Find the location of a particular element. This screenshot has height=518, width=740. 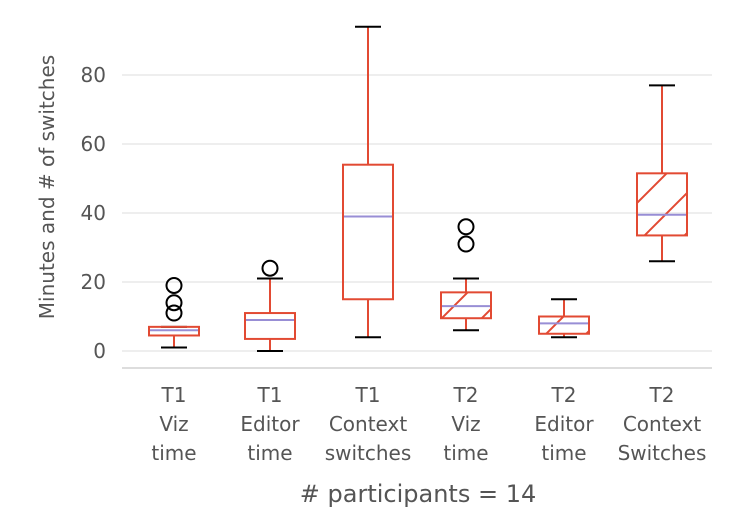

y-tick-label: 20 is located at coordinates (93, 282).